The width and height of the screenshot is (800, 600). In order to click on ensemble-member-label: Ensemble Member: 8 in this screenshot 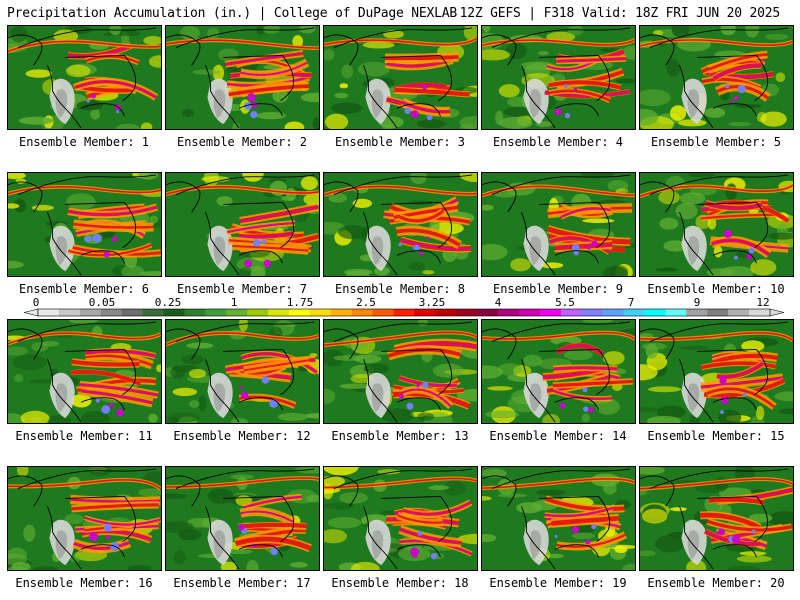, I will do `click(400, 289)`.